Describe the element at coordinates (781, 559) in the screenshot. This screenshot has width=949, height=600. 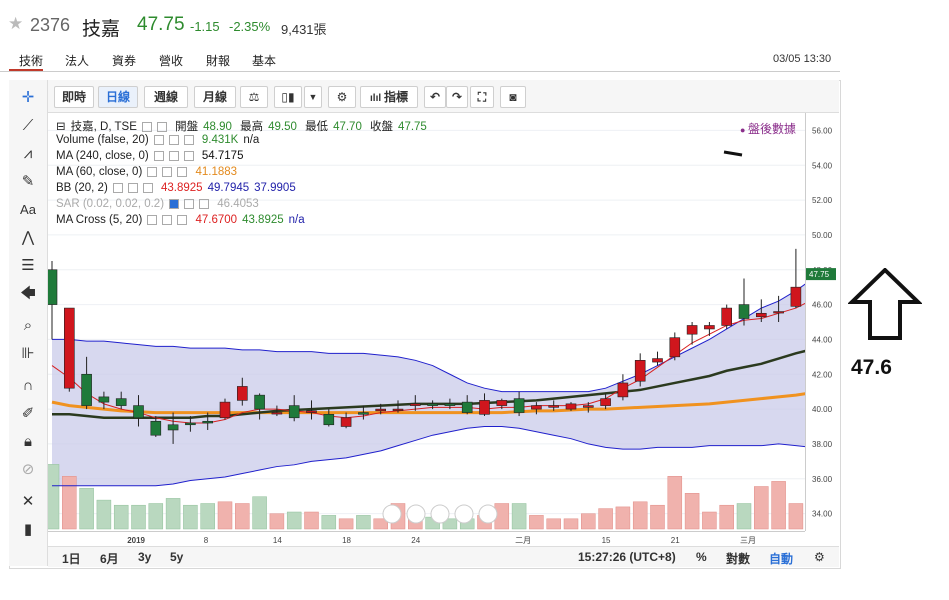
I see `auto-toggle: 自動` at that location.